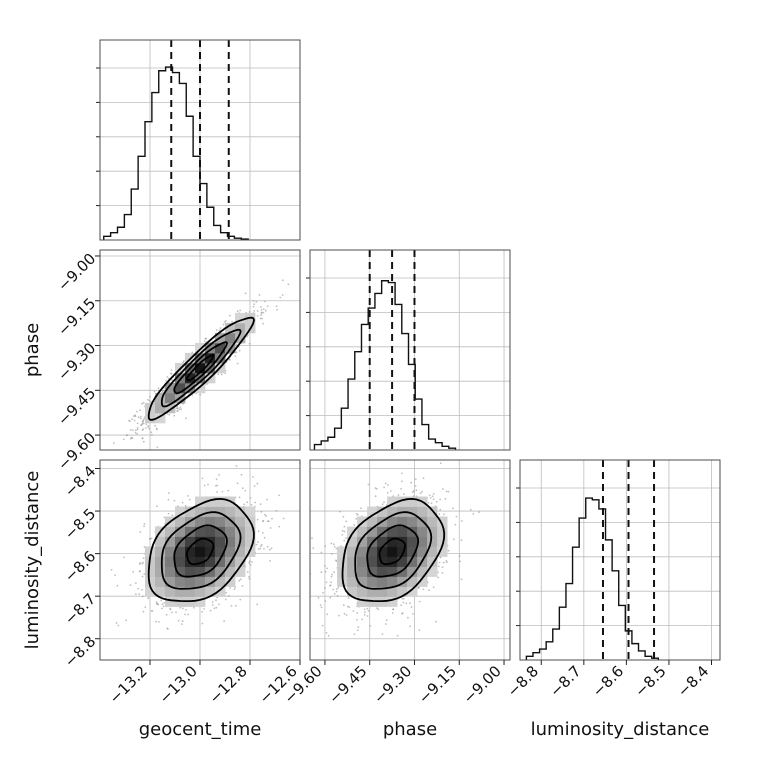  Describe the element at coordinates (32, 560) in the screenshot. I see `y-axis-label-luminosity_distance: luminosity_distance` at that location.